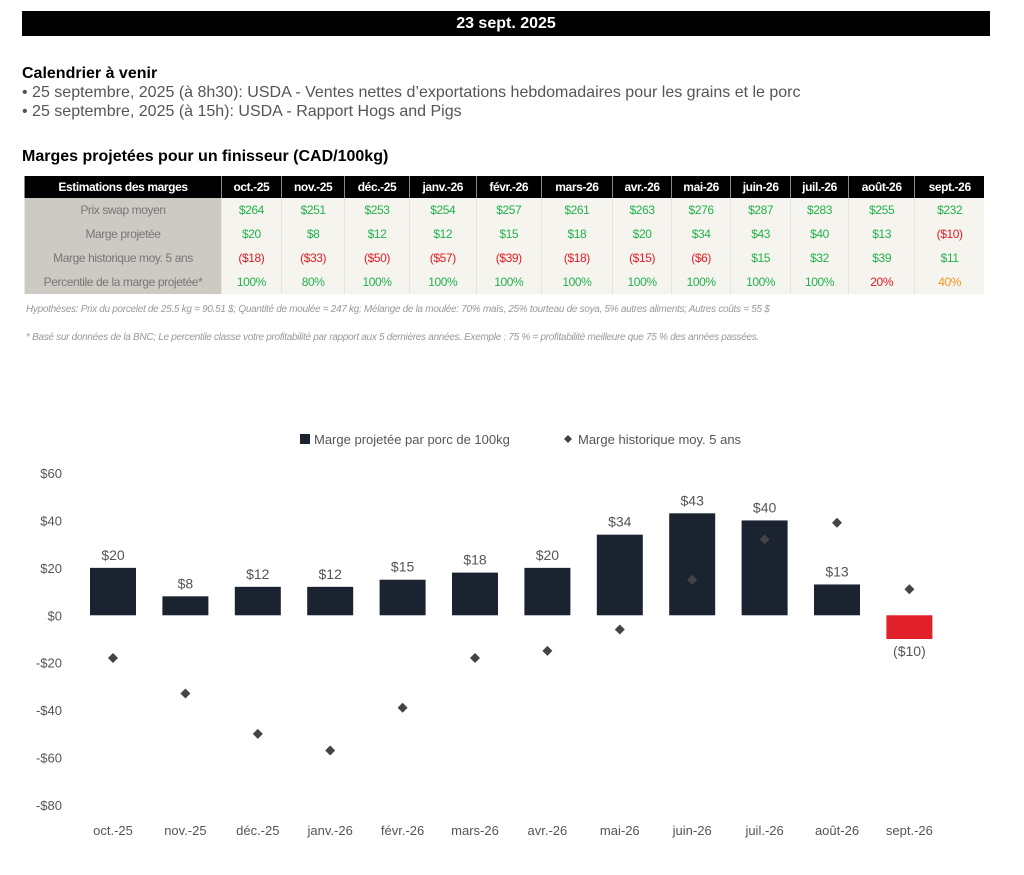  I want to click on month-header: févr.-26, so click(509, 187).